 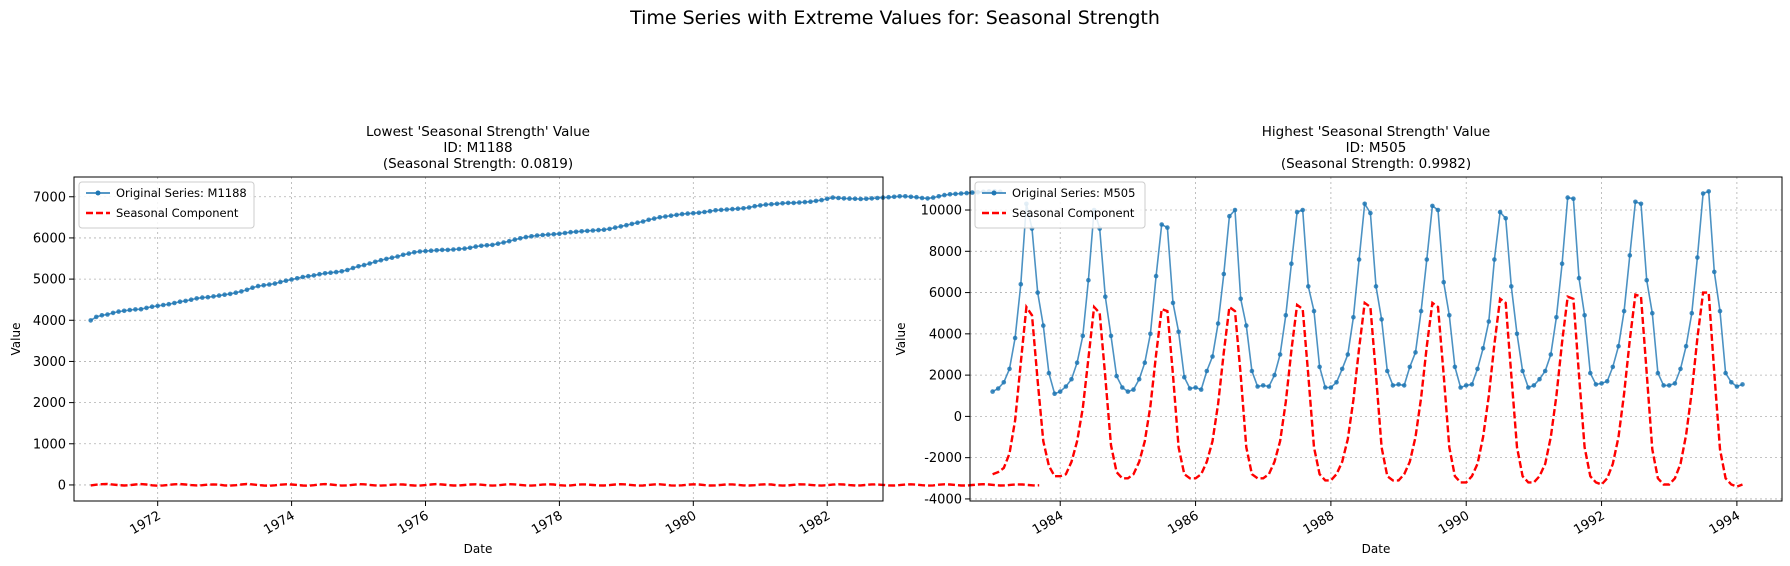 I want to click on right-chart-x-axis-label: Date, so click(x=1376, y=549).